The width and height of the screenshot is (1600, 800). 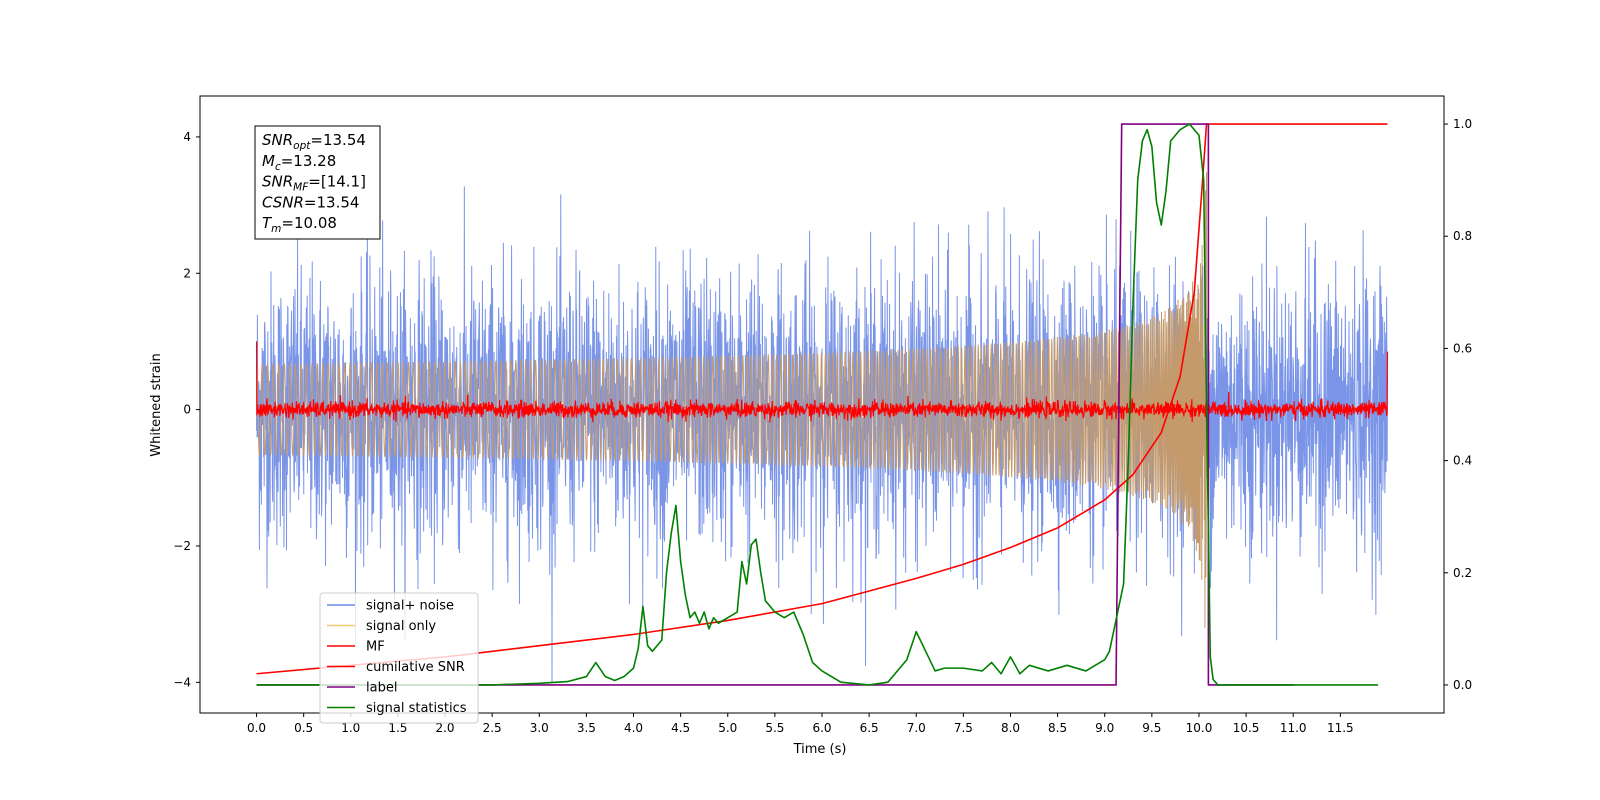 I want to click on annotation-subscript: opt, so click(x=302, y=146).